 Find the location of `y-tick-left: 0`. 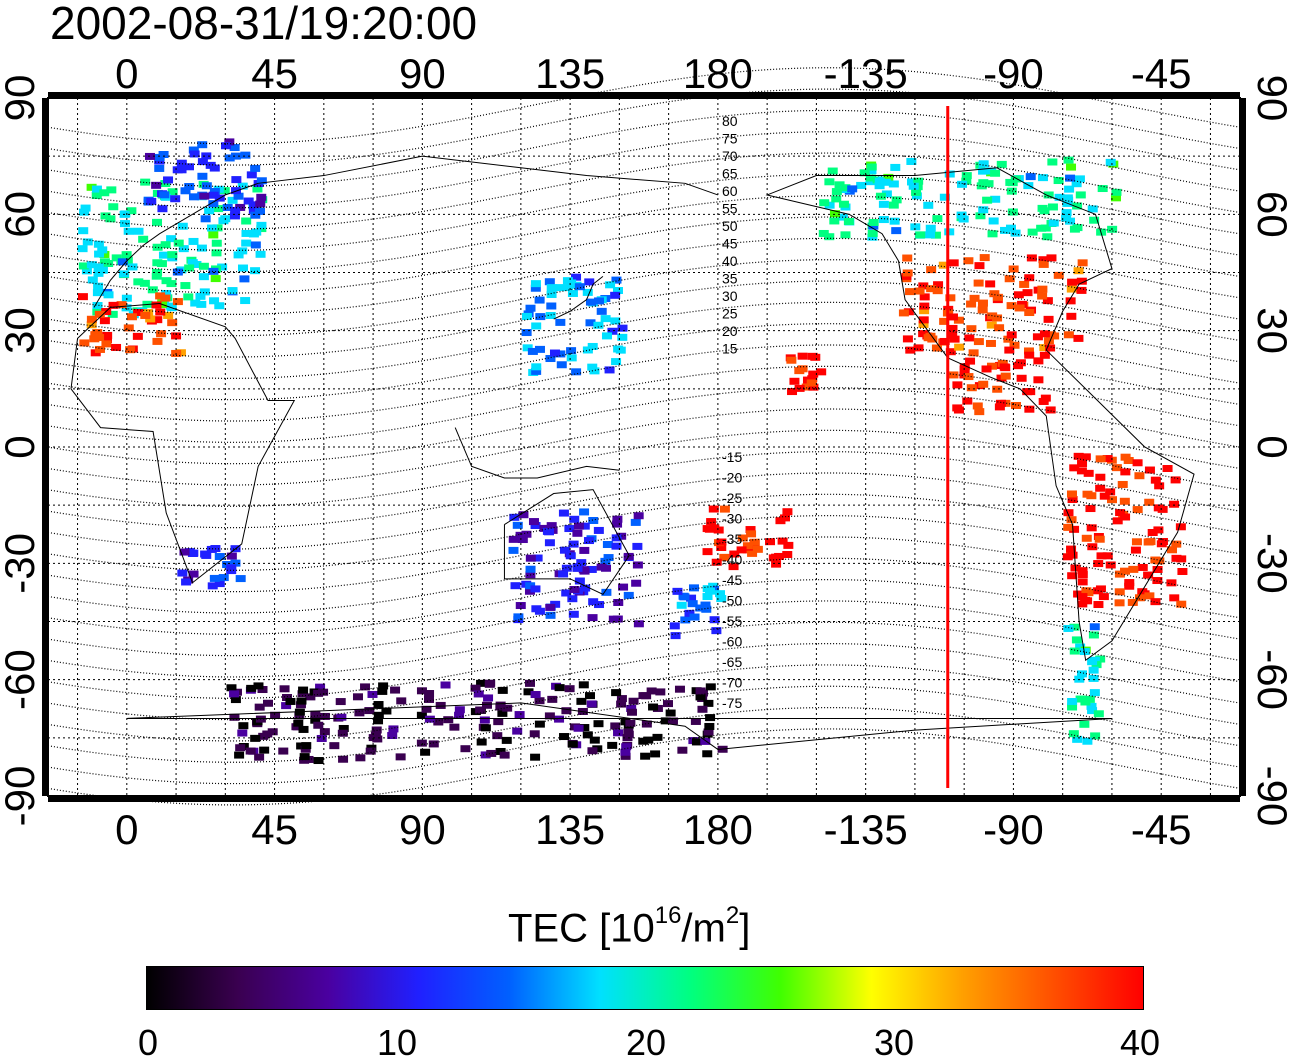

y-tick-left: 0 is located at coordinates (21, 446).